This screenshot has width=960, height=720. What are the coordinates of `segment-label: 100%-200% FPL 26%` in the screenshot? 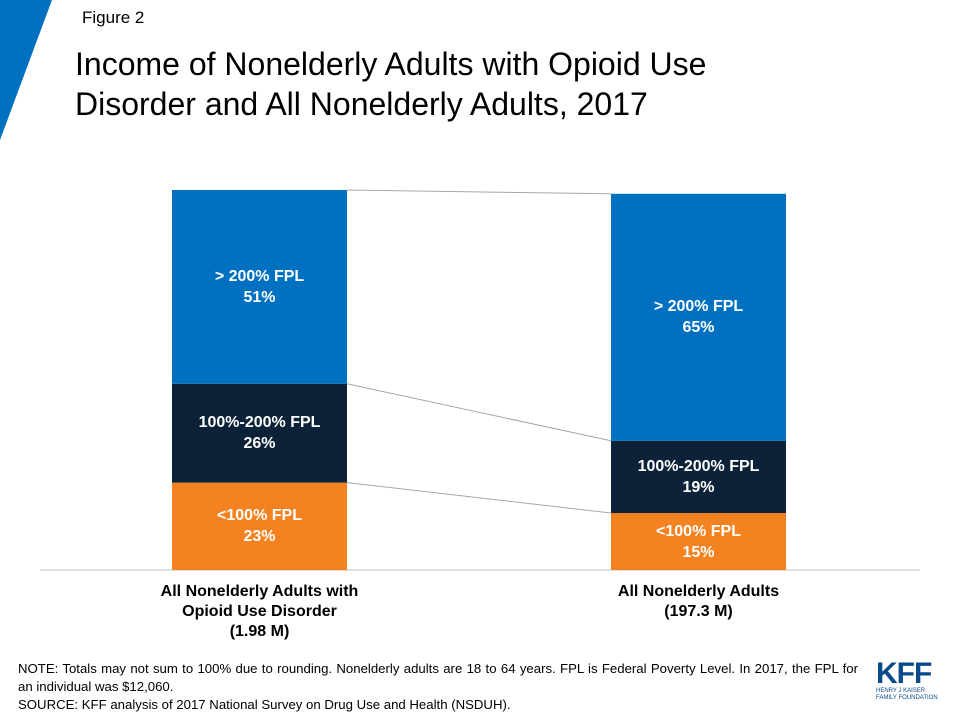 It's located at (259, 433).